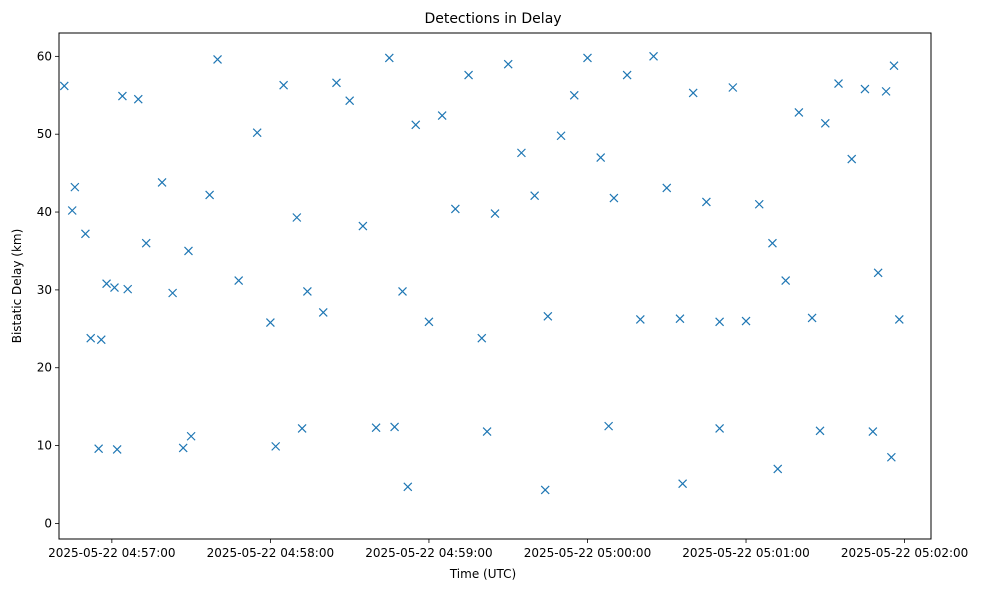 Image resolution: width=987 pixels, height=594 pixels. I want to click on y-tick-label: 60, so click(44, 56).